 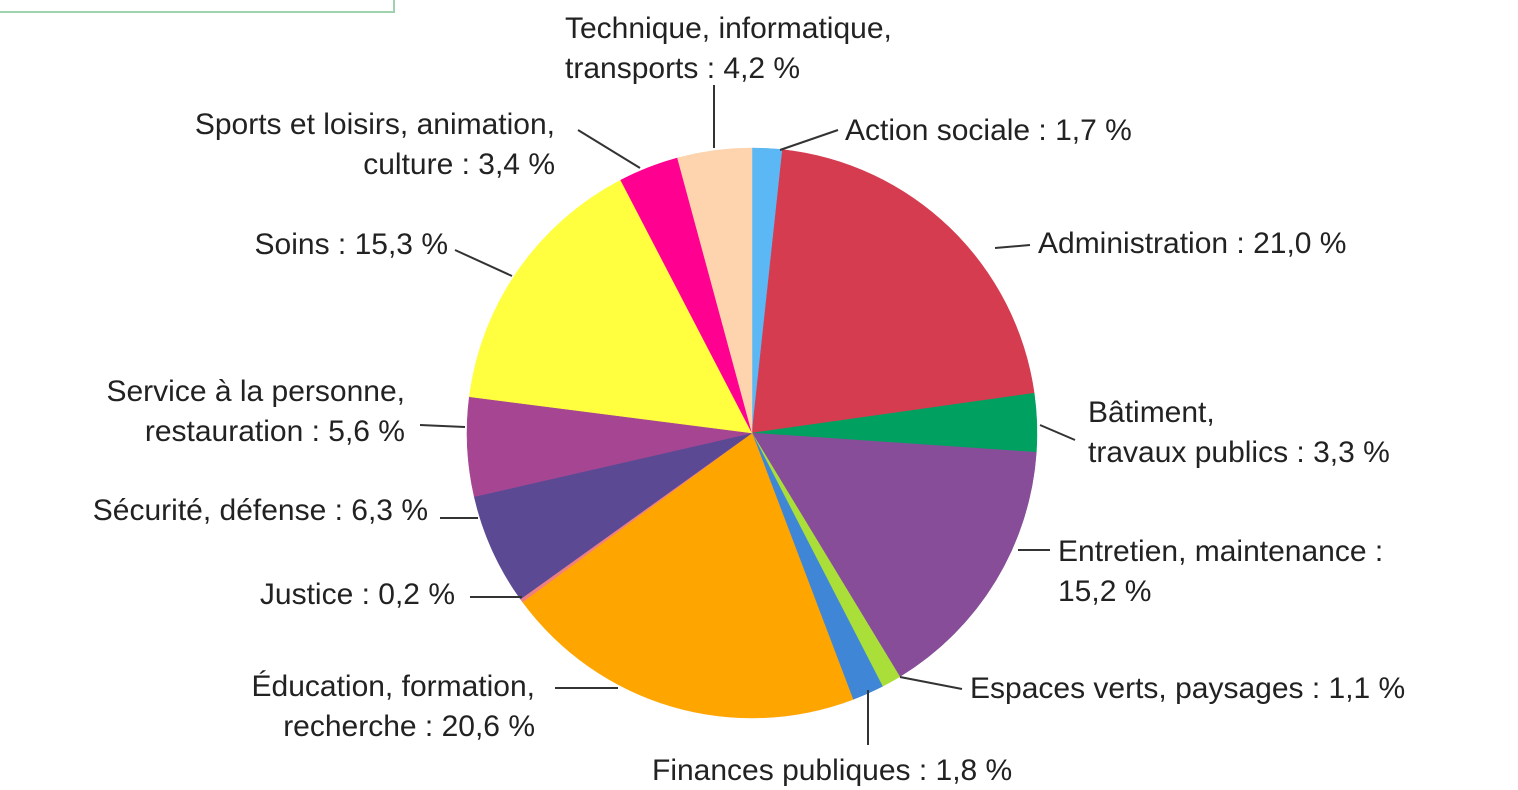 I want to click on slice-label: Soins : 15,3 %, so click(x=351, y=244).